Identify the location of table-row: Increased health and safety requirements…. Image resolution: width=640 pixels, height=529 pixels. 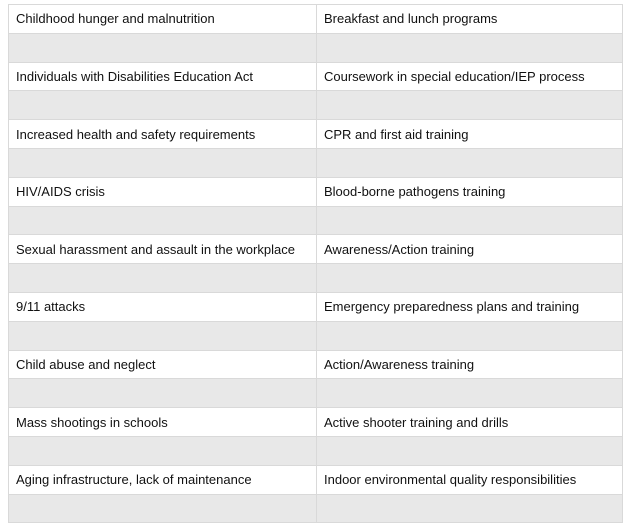
(315, 134).